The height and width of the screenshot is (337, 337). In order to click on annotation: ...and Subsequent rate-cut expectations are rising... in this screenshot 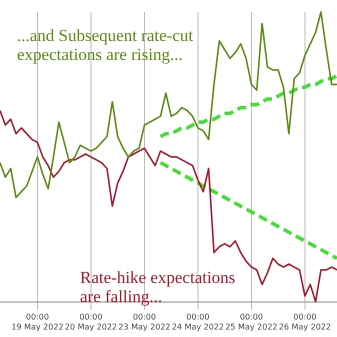, I will do `click(105, 45)`.